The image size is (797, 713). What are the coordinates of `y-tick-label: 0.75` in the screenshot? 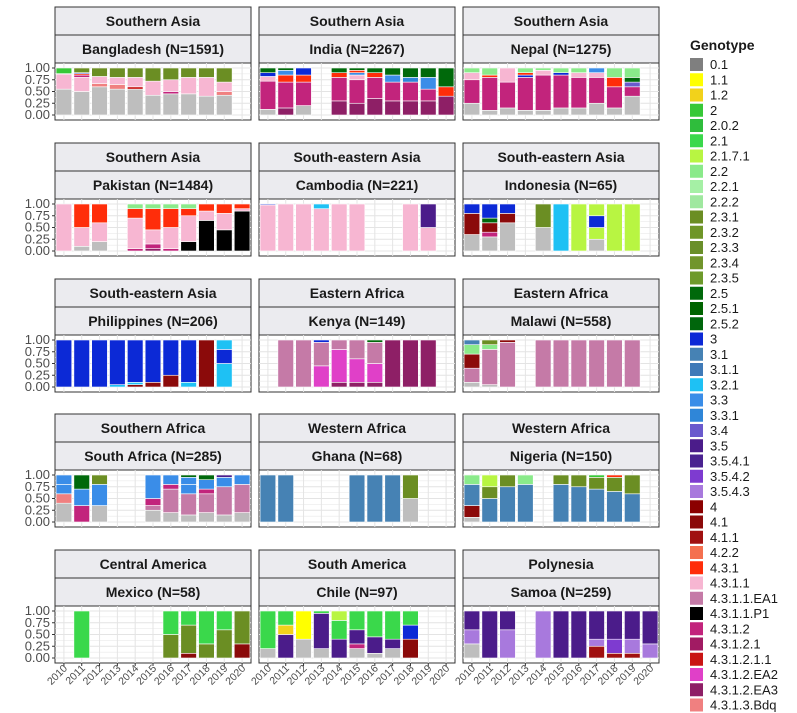 It's located at (37, 351).